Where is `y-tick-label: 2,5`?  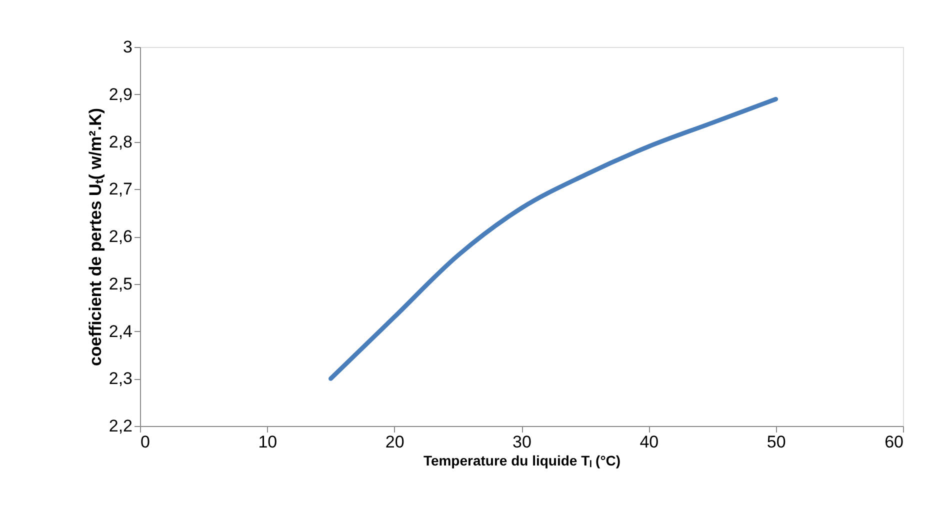
y-tick-label: 2,5 is located at coordinates (120, 284).